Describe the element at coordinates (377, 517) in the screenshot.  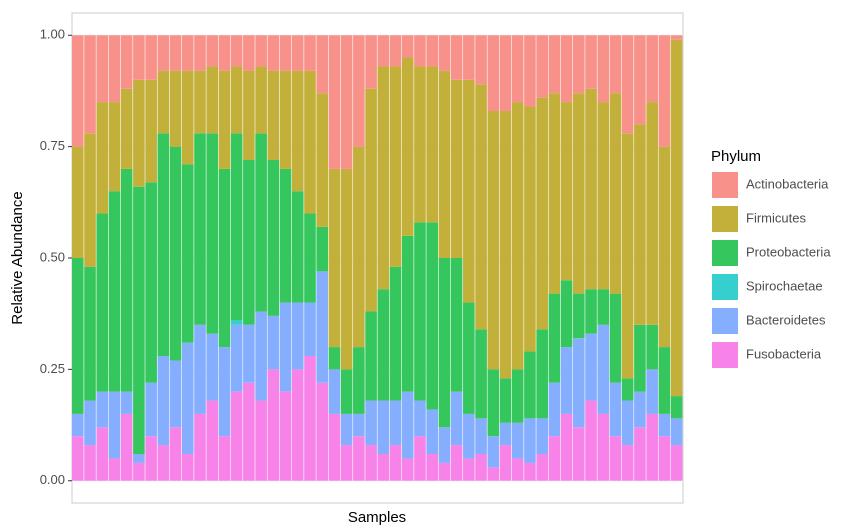
I see `x-axis-title: Samples` at that location.